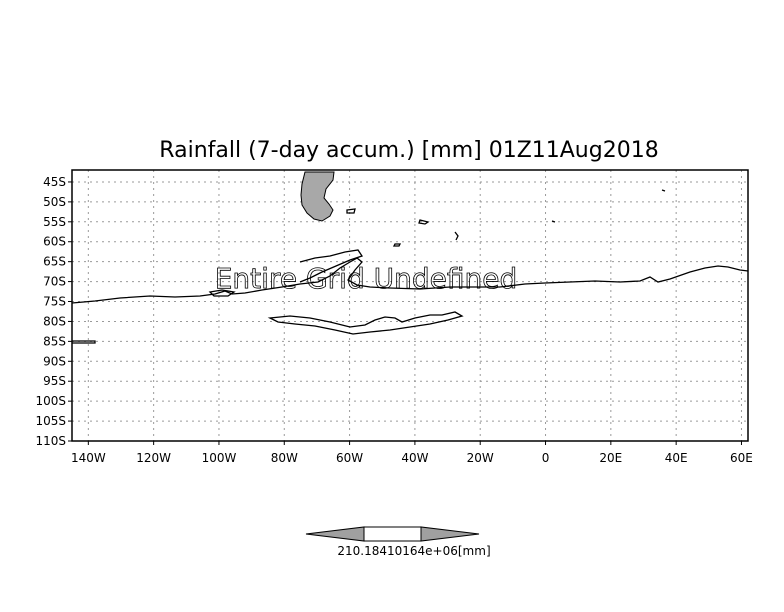  I want to click on lat-tick-label: 80S, so click(54, 321).